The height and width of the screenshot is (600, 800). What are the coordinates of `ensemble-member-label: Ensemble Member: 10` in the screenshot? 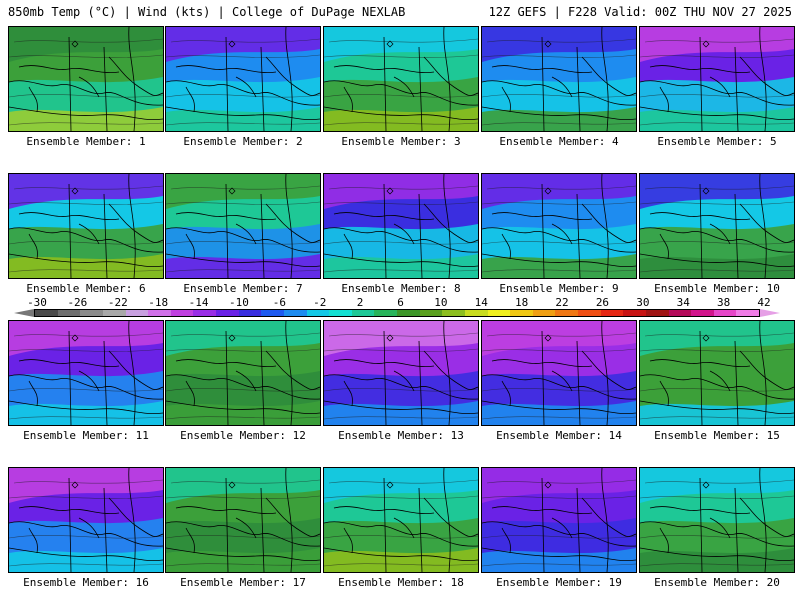 It's located at (717, 288).